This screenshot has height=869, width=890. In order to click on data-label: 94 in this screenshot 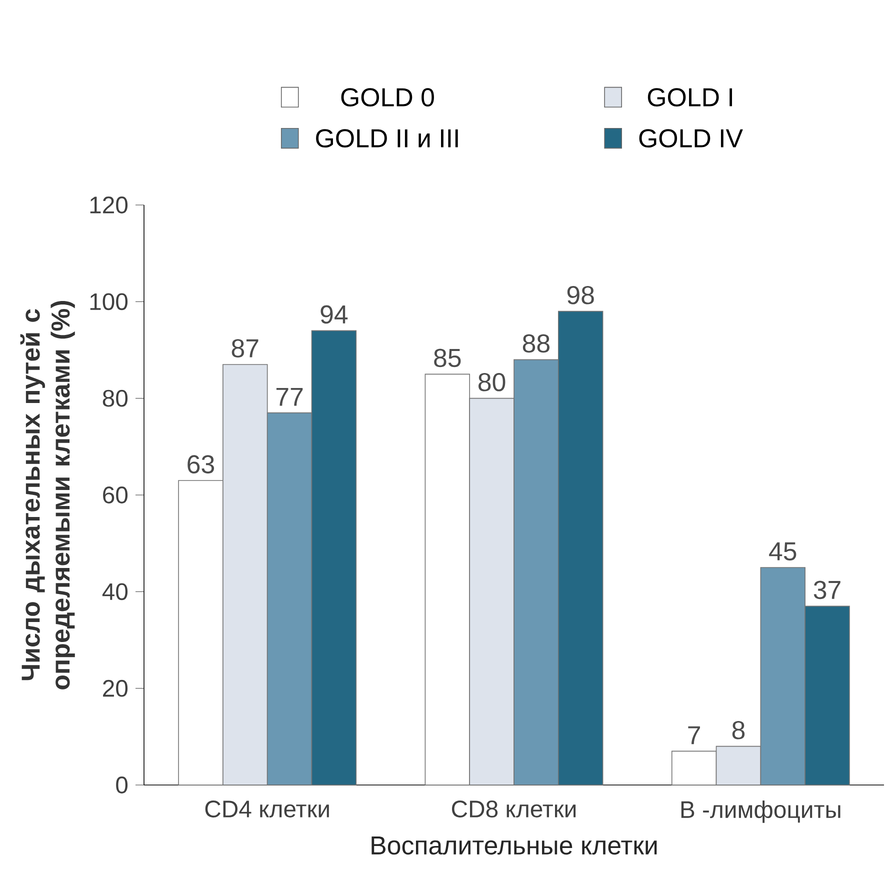, I will do `click(334, 314)`.